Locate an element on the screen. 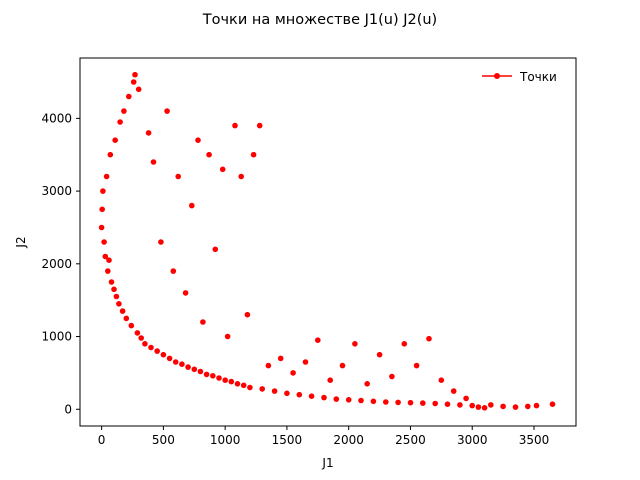 This screenshot has width=640, height=480. y-tick-label: 2000 is located at coordinates (56, 264).